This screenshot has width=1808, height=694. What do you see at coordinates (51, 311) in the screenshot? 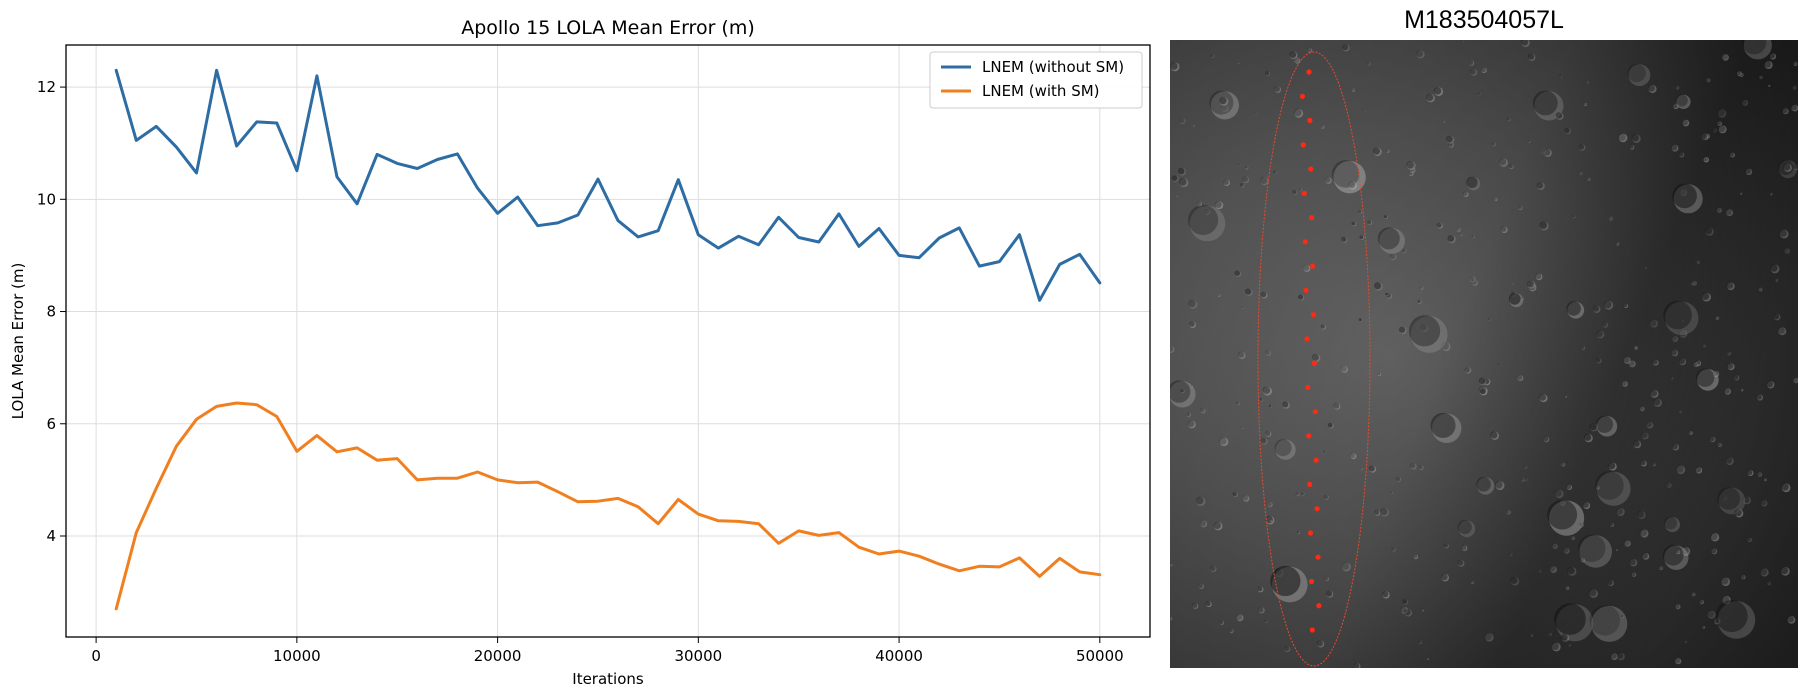
I see `y-axis-ticks: 4 6 8 10 12` at bounding box center [51, 311].